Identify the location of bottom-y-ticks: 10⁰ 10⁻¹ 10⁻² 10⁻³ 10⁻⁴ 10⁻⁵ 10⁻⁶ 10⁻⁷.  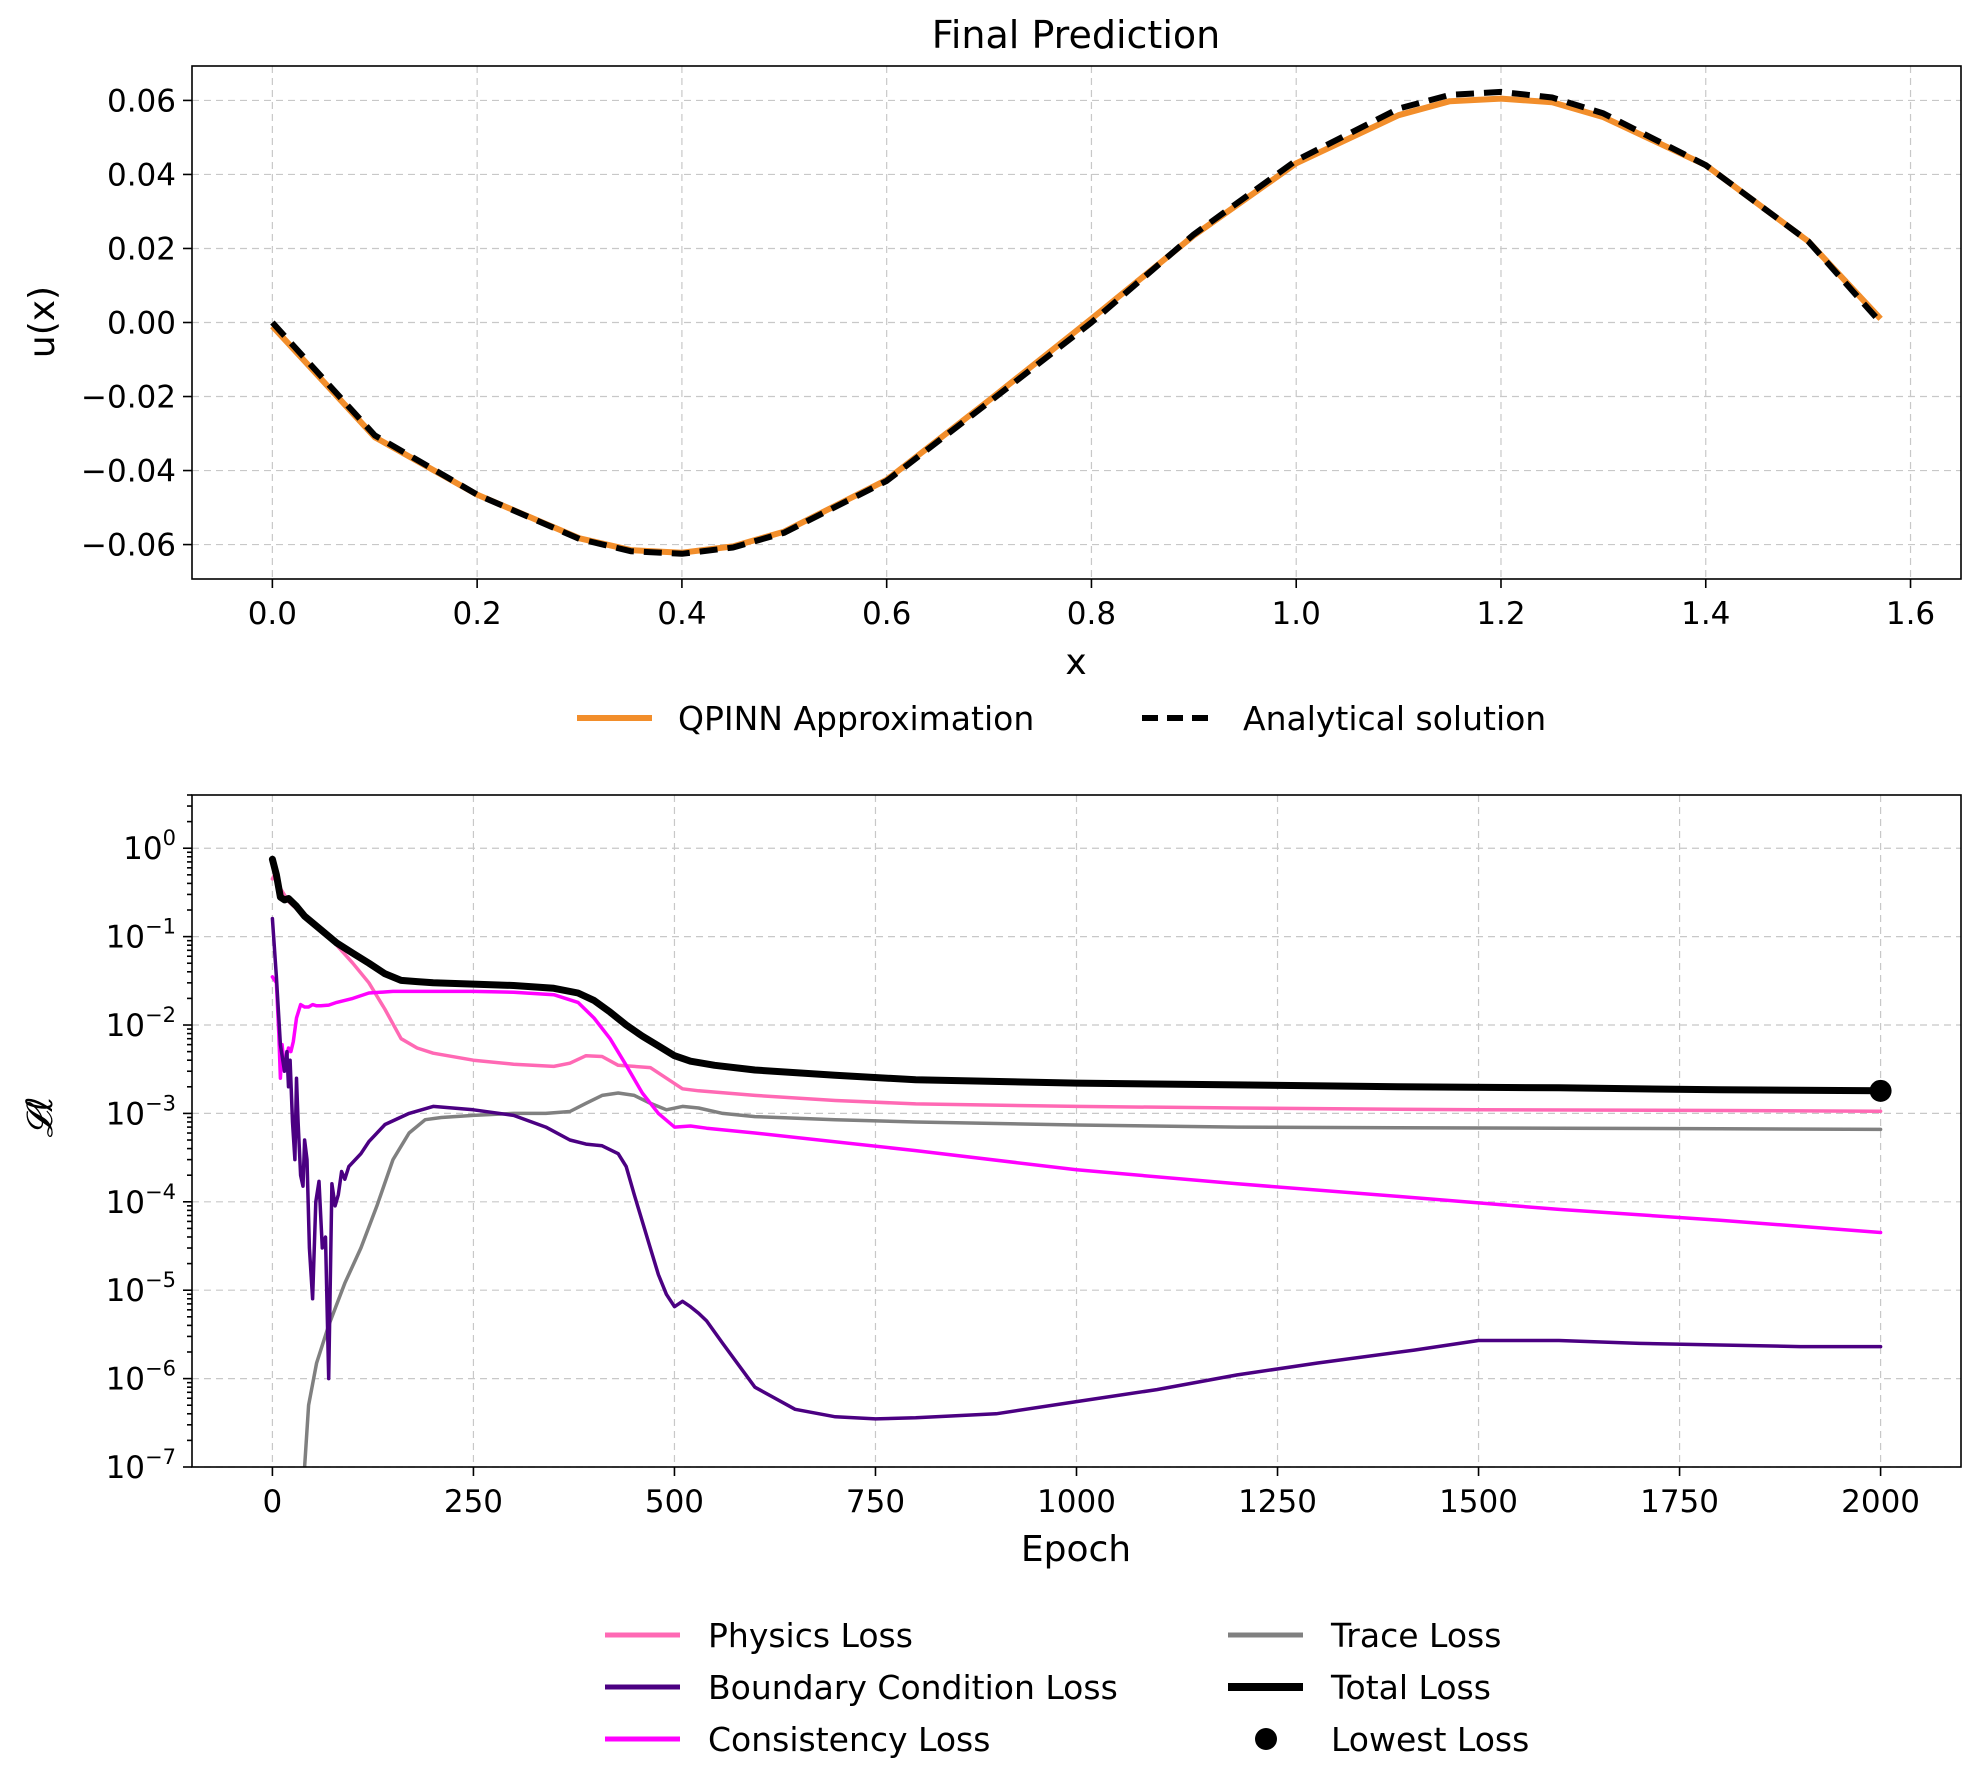
(149, 1140).